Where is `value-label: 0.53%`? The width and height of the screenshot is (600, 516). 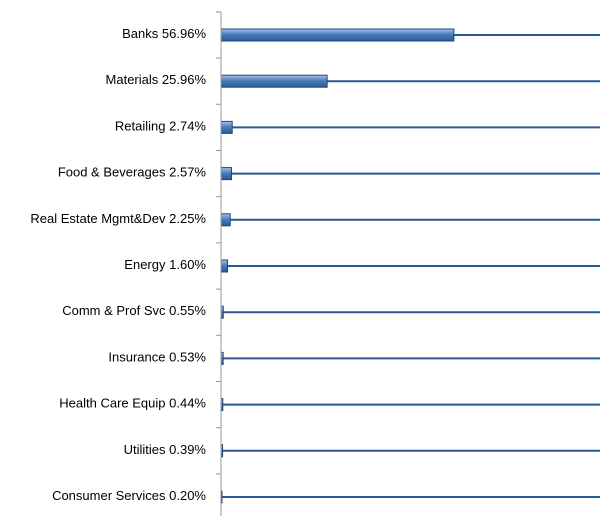
value-label: 0.53% is located at coordinates (187, 357).